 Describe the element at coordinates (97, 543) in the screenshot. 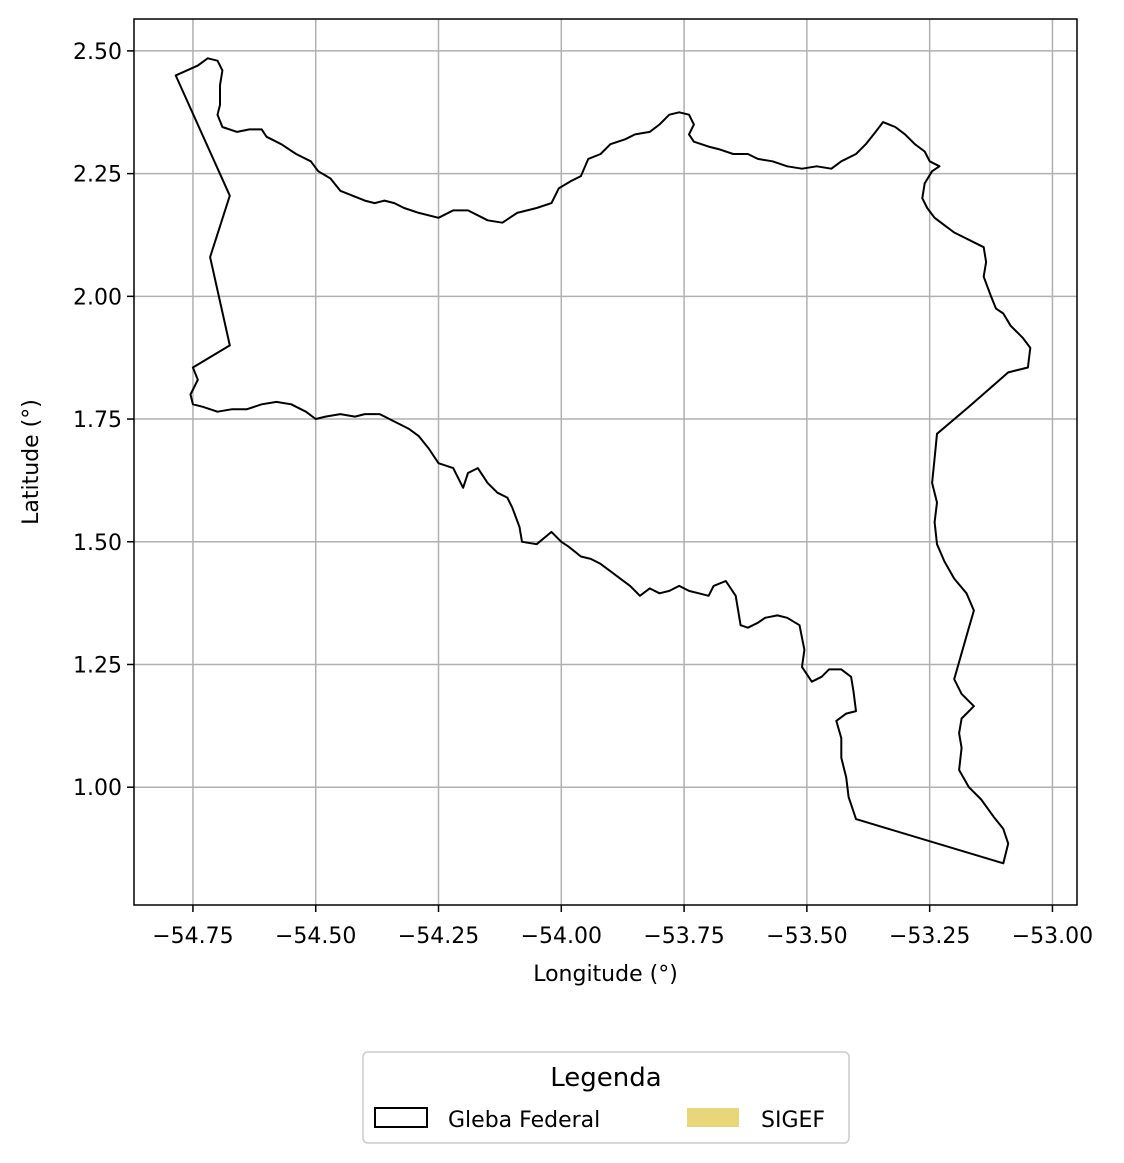

I see `y-tick-label: 1.50` at that location.